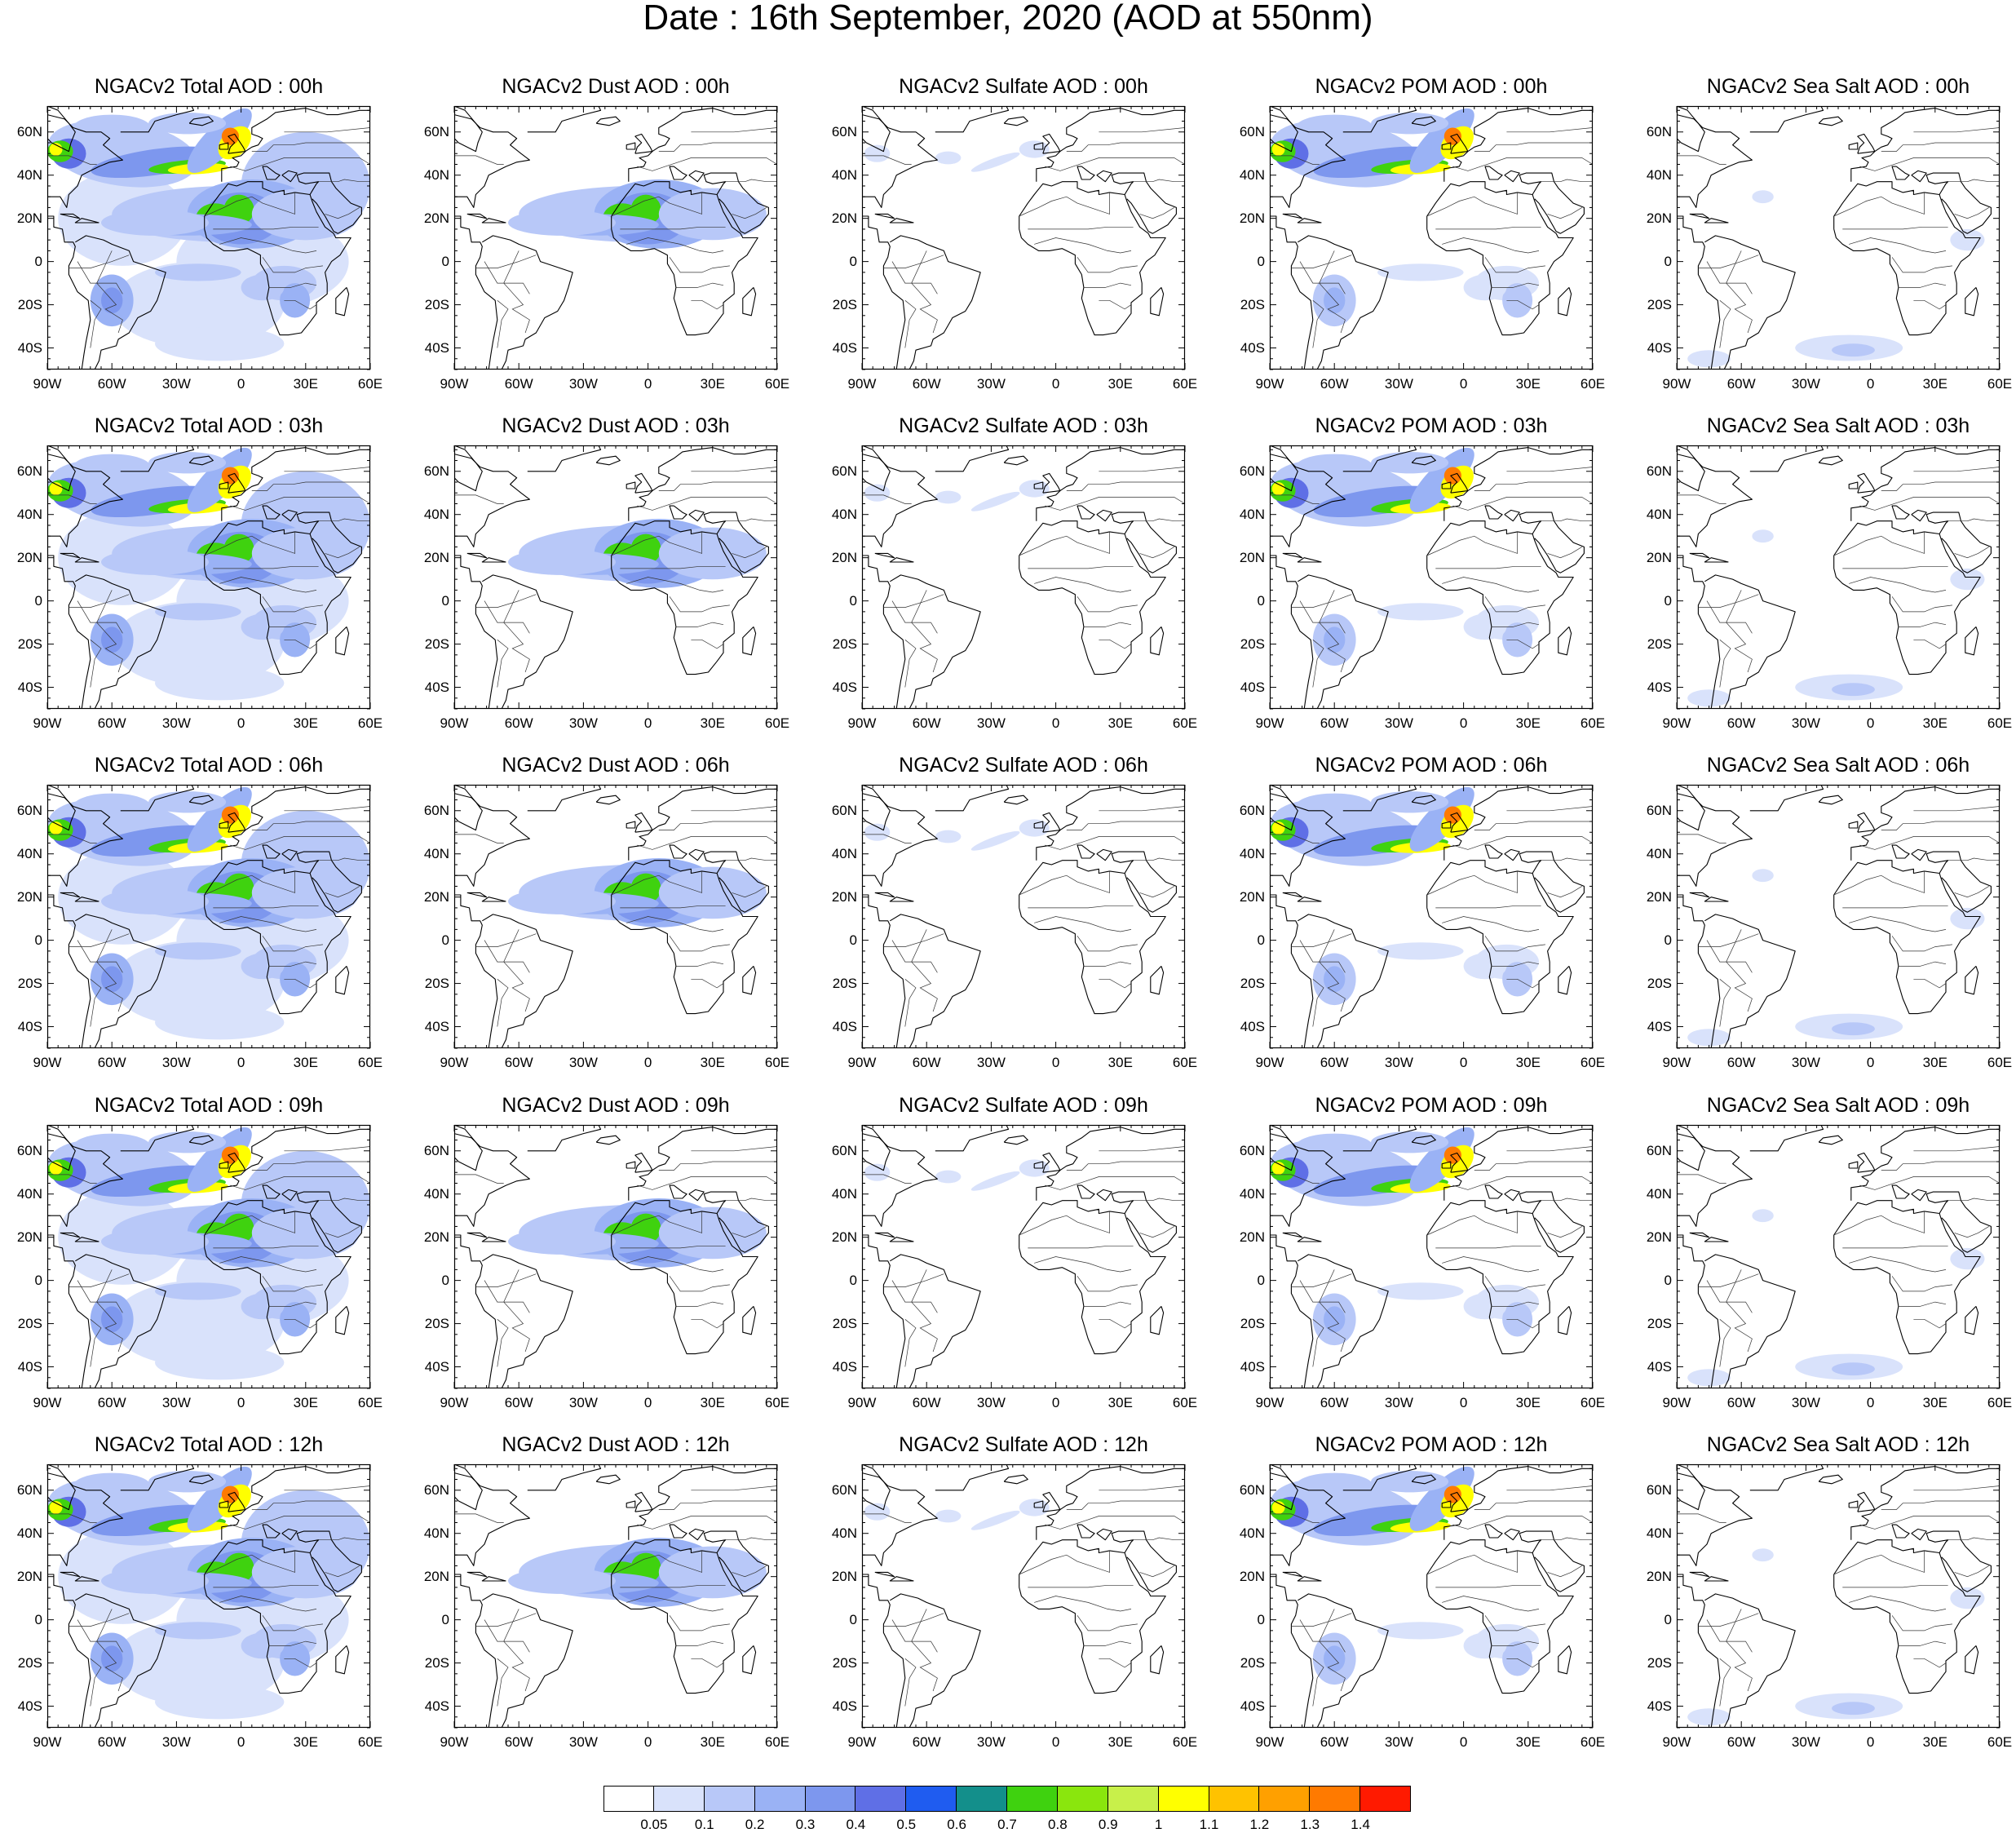 The height and width of the screenshot is (1833, 2016). Describe the element at coordinates (1209, 1824) in the screenshot. I see `colorbar-label: 1.1` at that location.